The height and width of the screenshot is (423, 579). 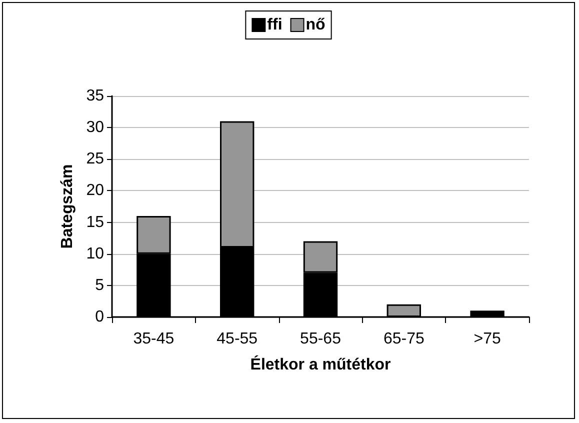 I want to click on y-tick-label: 35, so click(x=95, y=96).